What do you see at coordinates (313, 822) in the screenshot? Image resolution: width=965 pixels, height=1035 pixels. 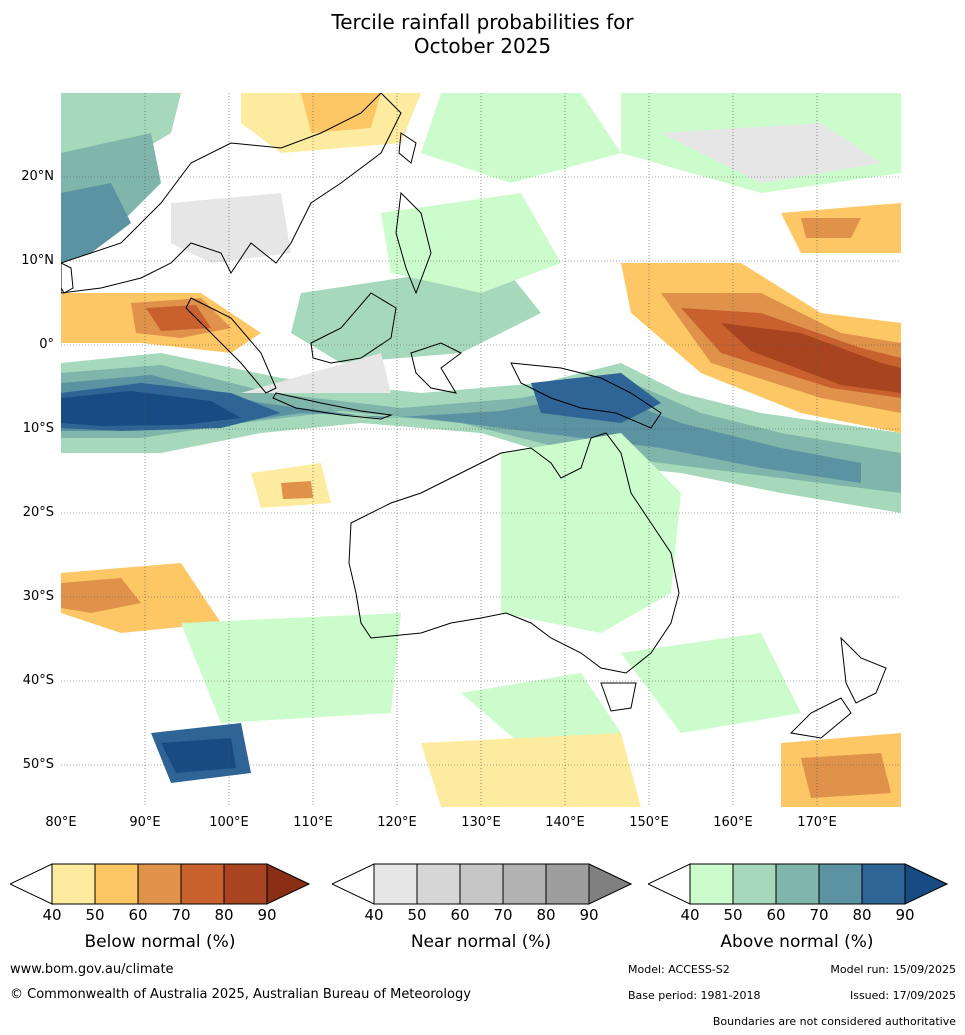 I see `lon-label-110e: 110°E` at bounding box center [313, 822].